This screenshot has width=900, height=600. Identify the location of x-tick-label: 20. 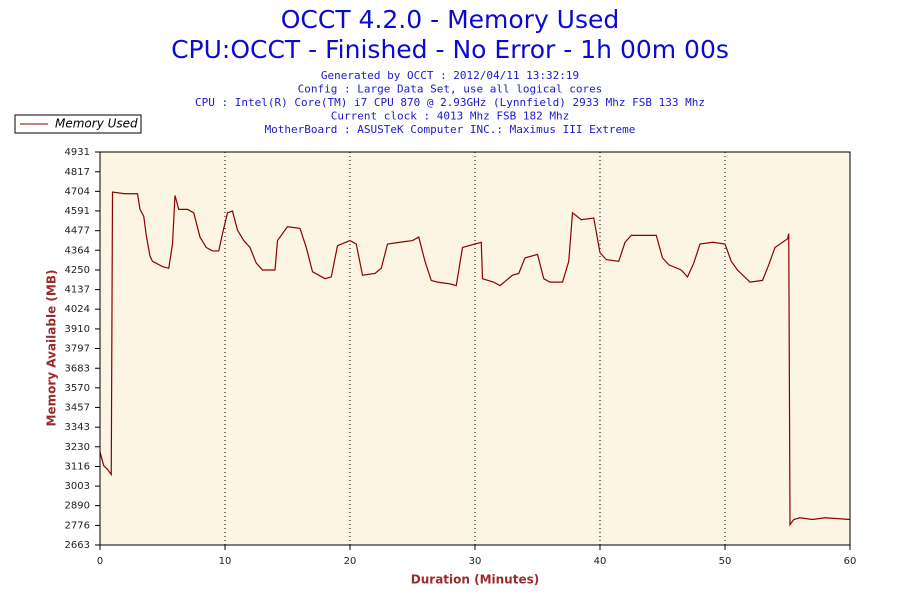
(350, 561).